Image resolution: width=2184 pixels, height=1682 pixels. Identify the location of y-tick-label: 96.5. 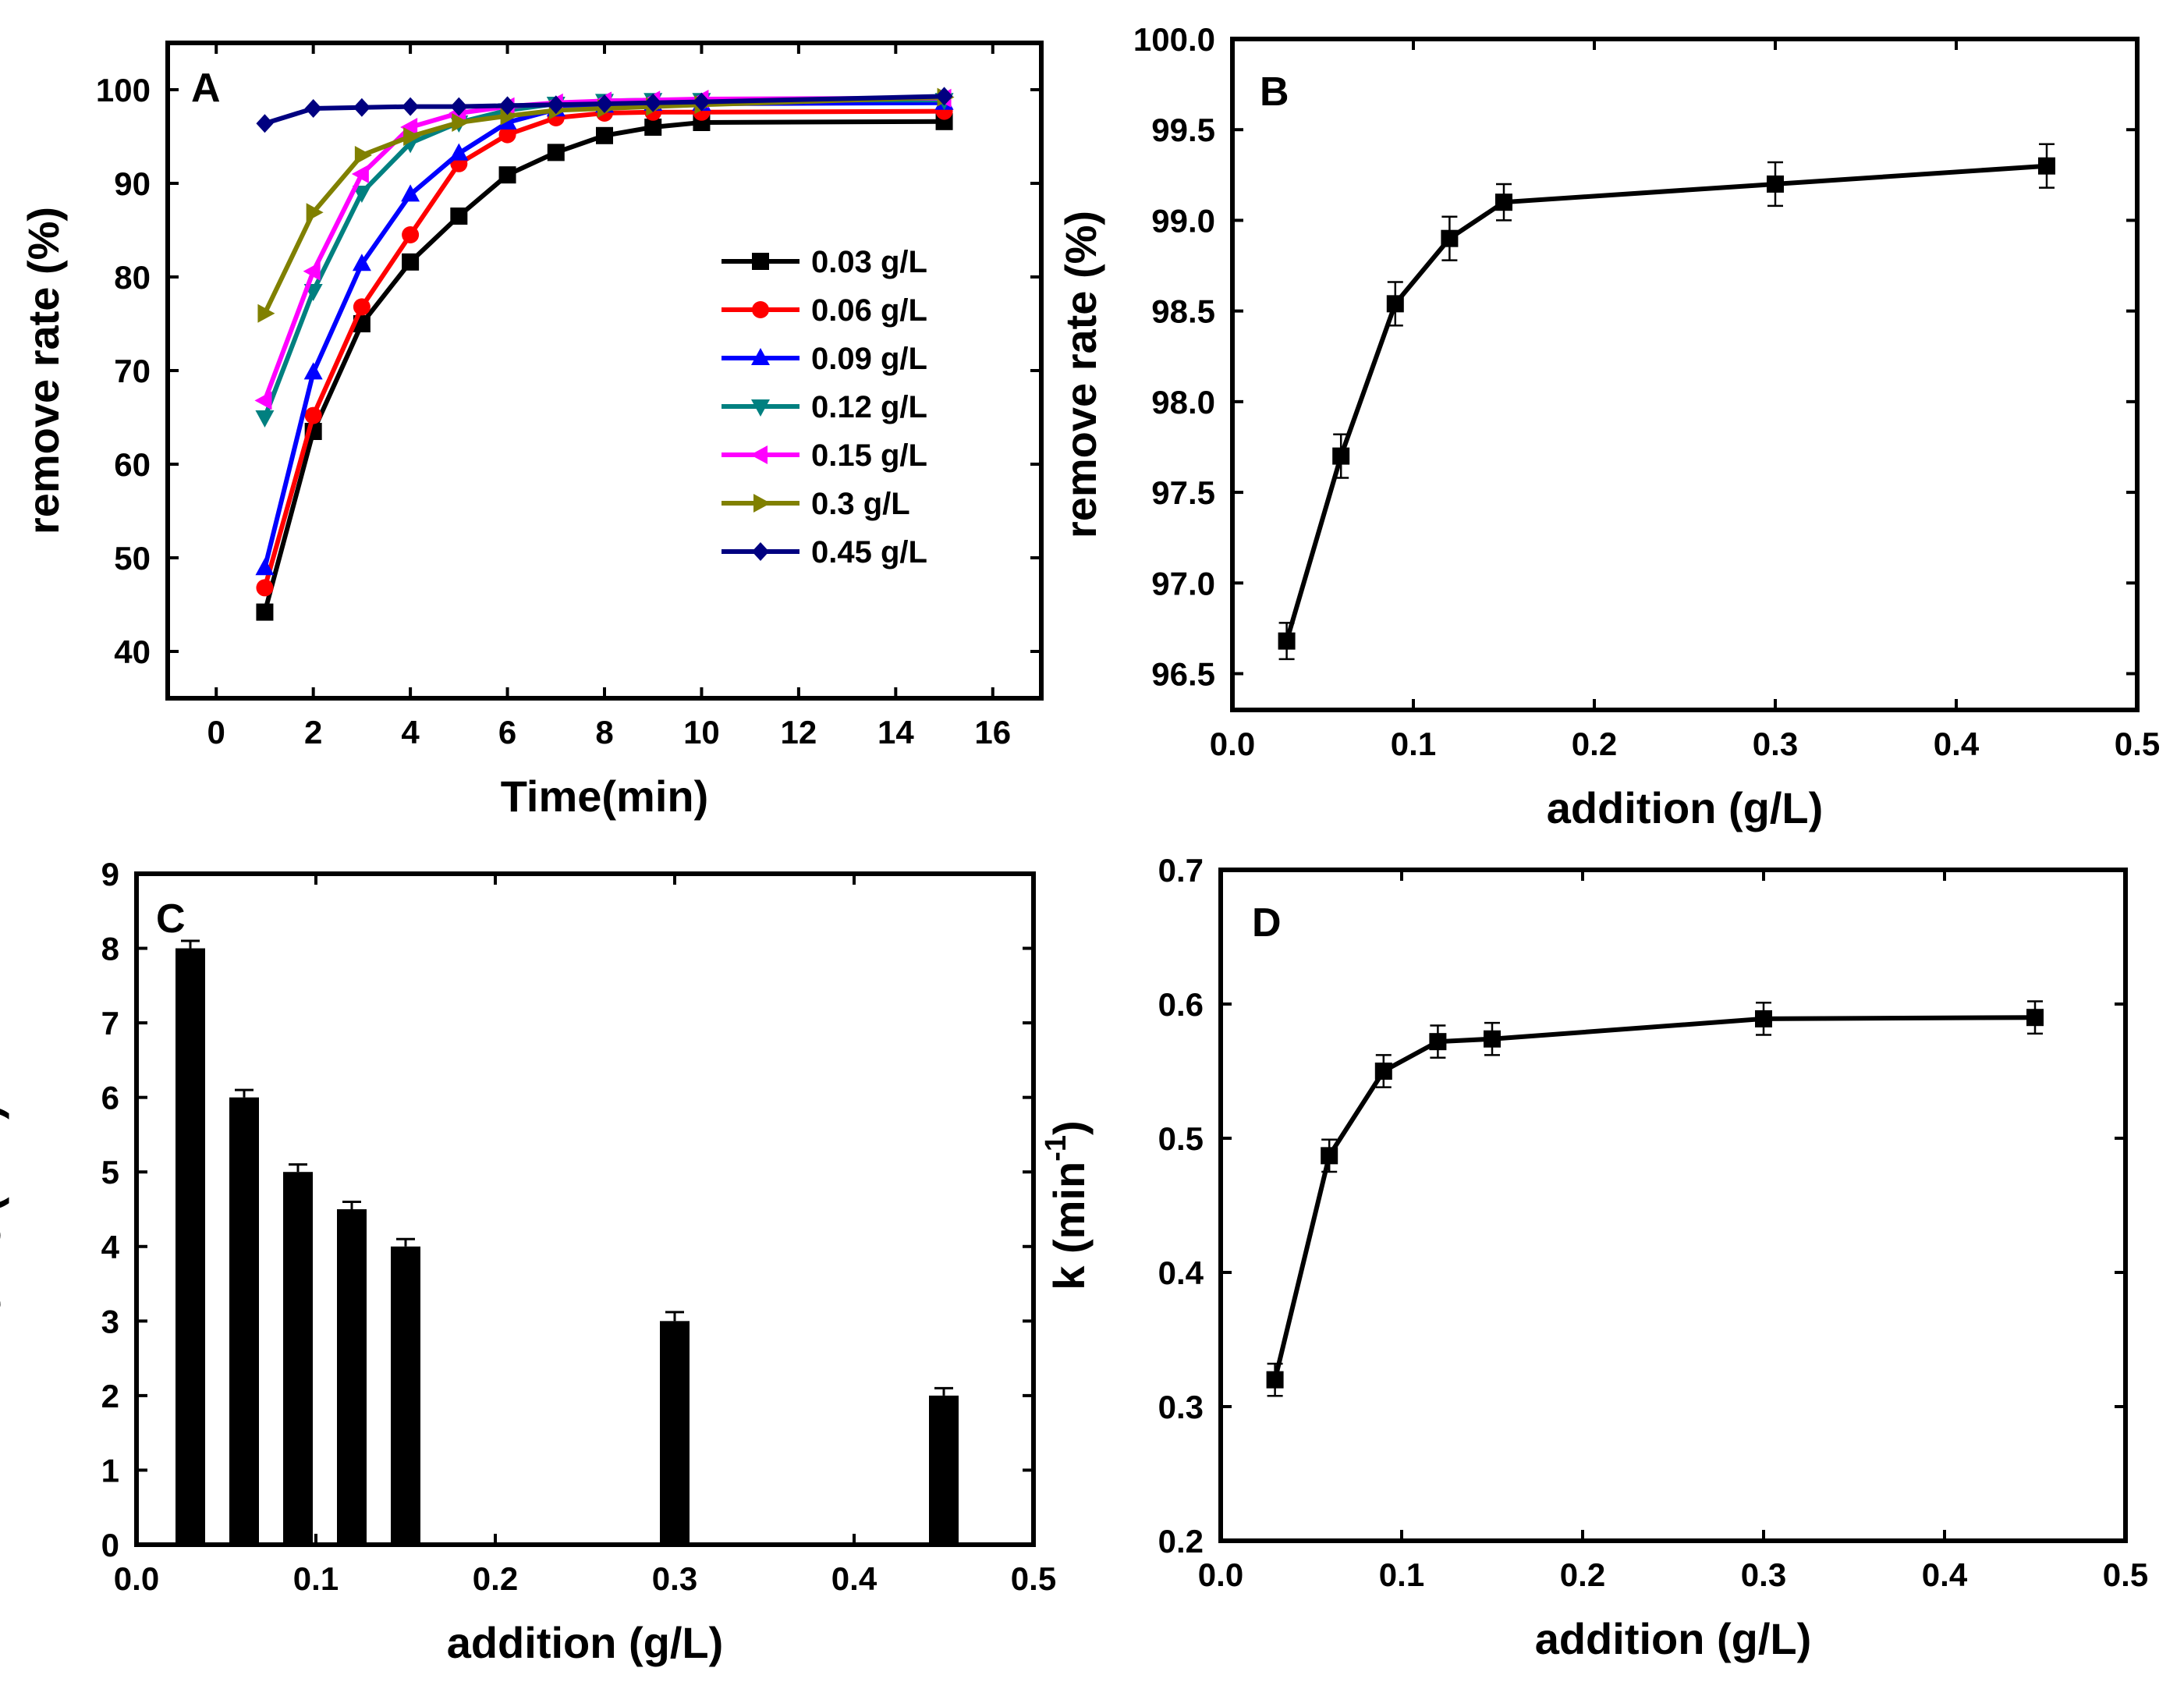
(1183, 674).